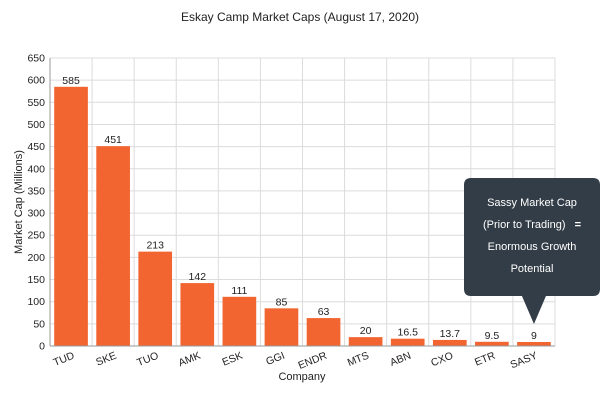  Describe the element at coordinates (400, 359) in the screenshot. I see `x-tick-label-abn: ABN` at that location.